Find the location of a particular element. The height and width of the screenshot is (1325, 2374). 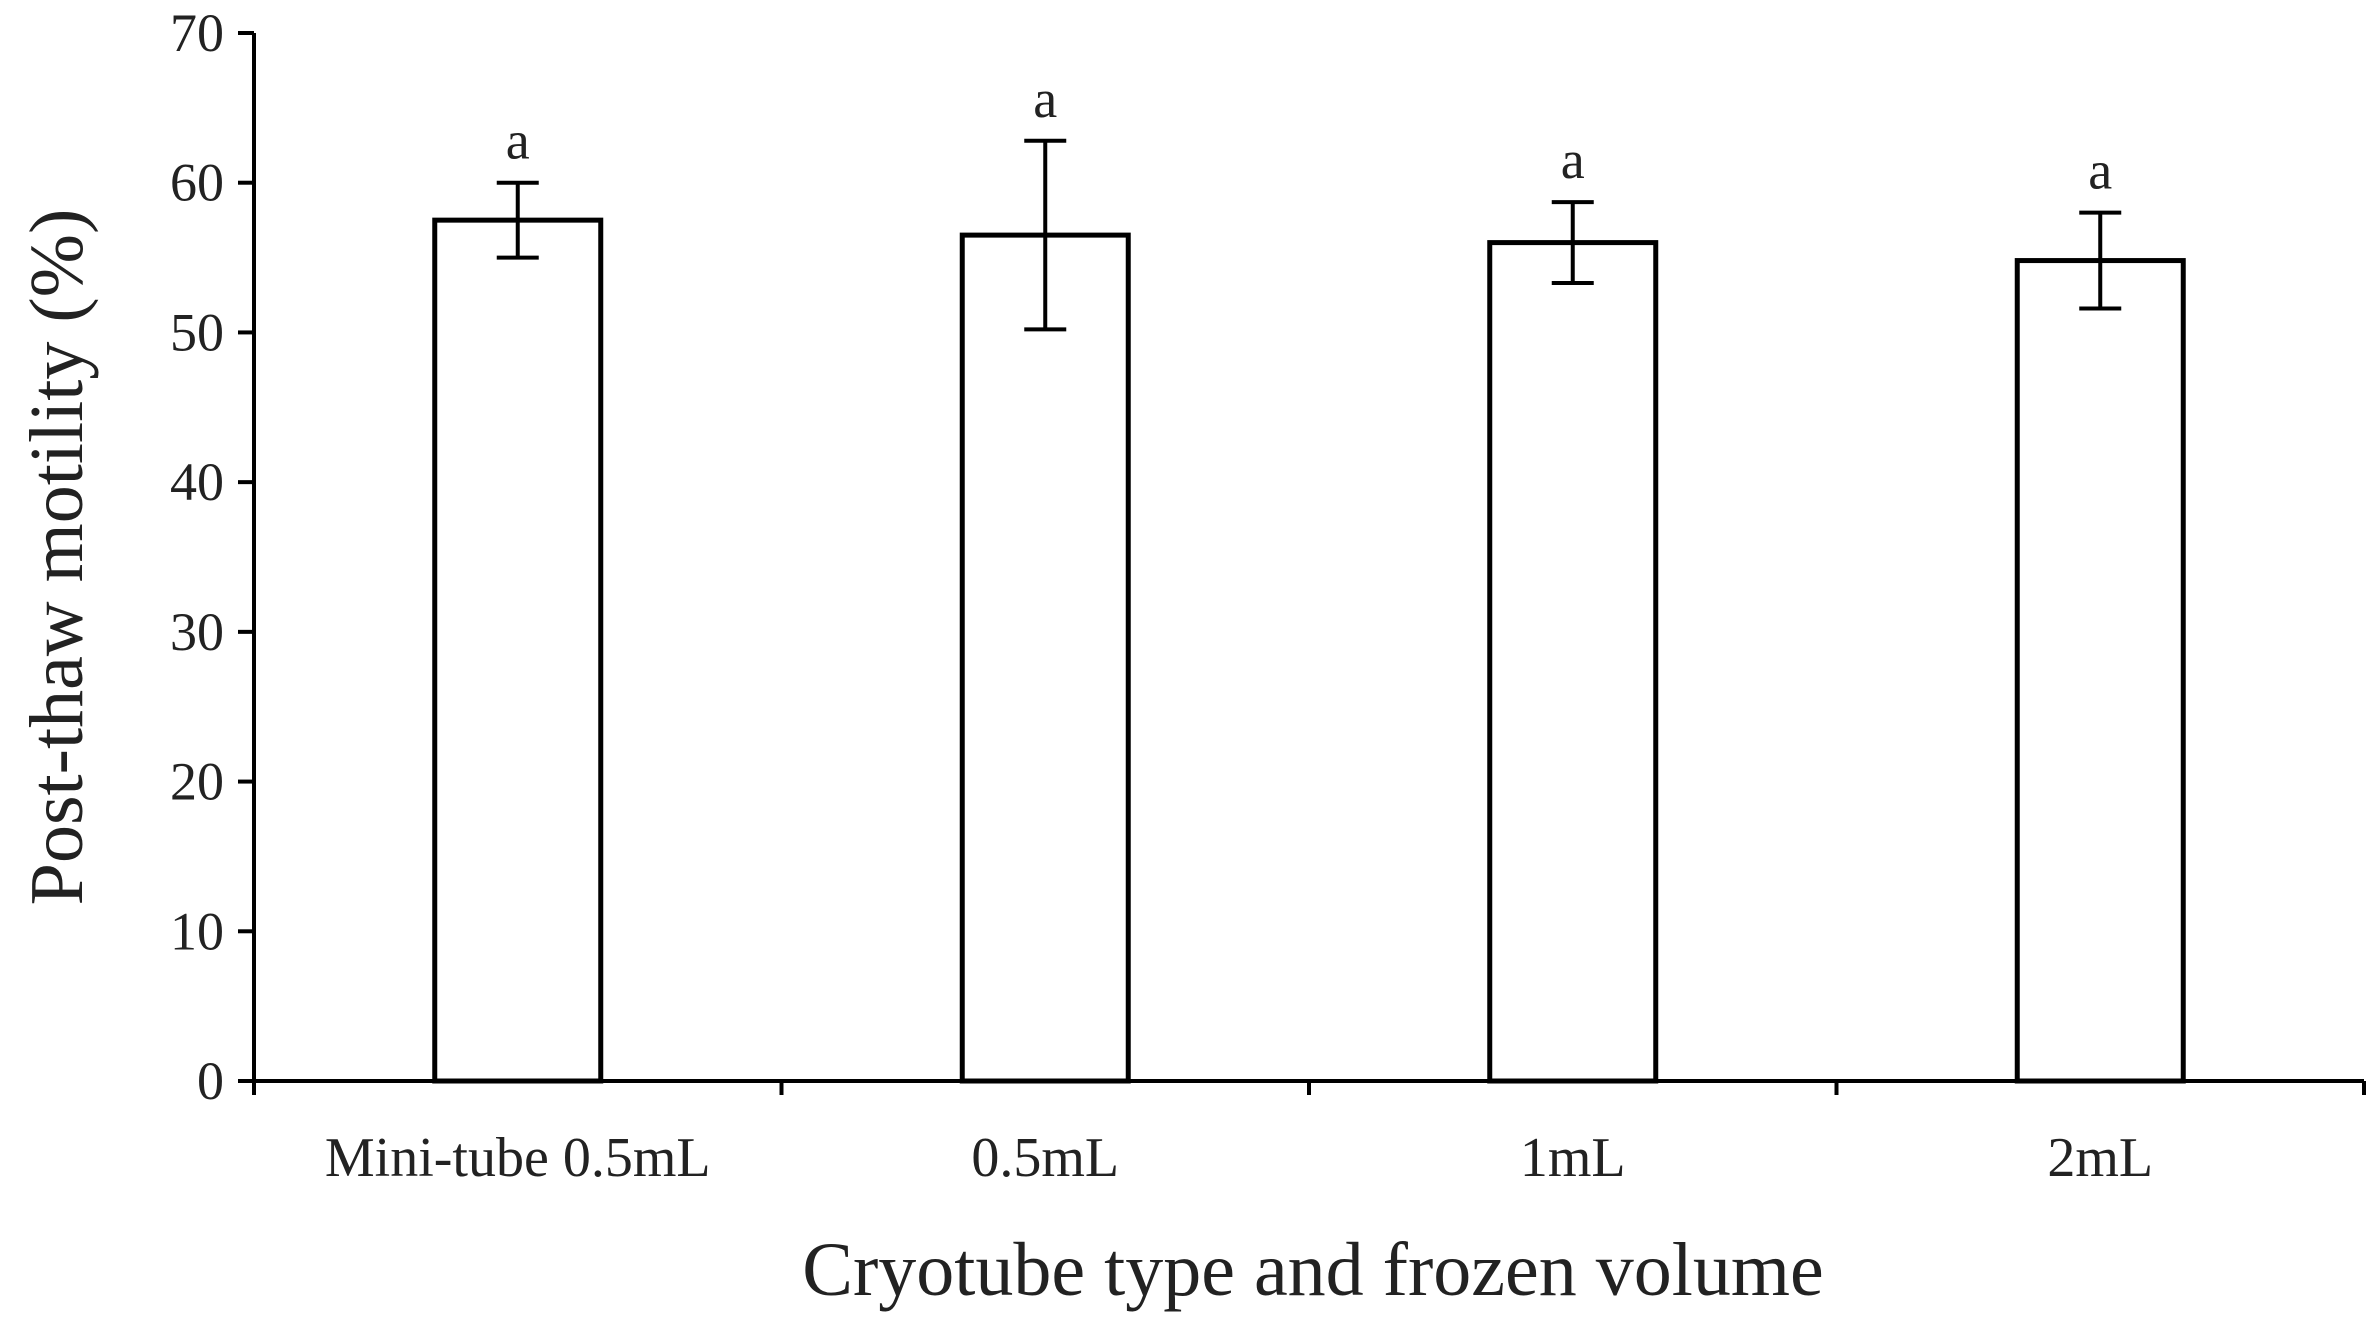

y-tick-label-7: 70 is located at coordinates (197, 33).